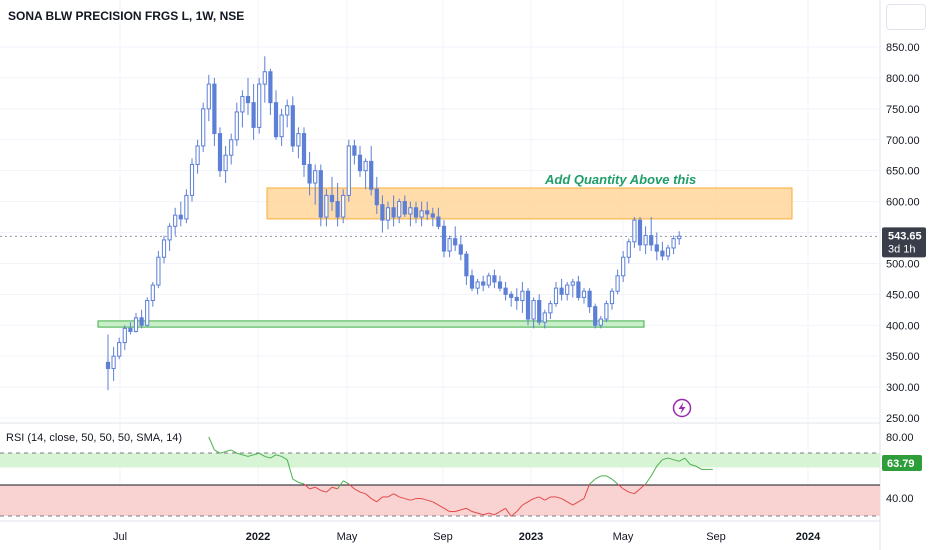  Describe the element at coordinates (903, 357) in the screenshot. I see `price-tick-label: 350.00` at that location.